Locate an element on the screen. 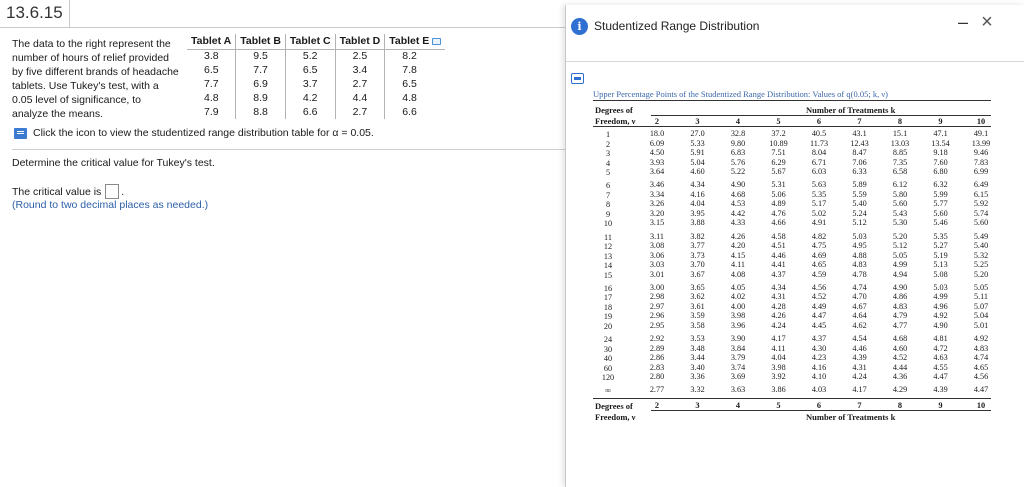 The width and height of the screenshot is (1024, 487). q-value: 7.06 is located at coordinates (859, 162).